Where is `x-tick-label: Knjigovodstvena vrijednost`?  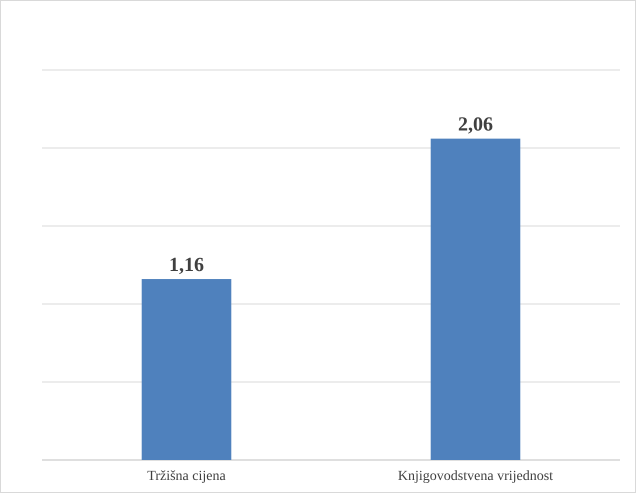 x-tick-label: Knjigovodstvena vrijednost is located at coordinates (476, 476).